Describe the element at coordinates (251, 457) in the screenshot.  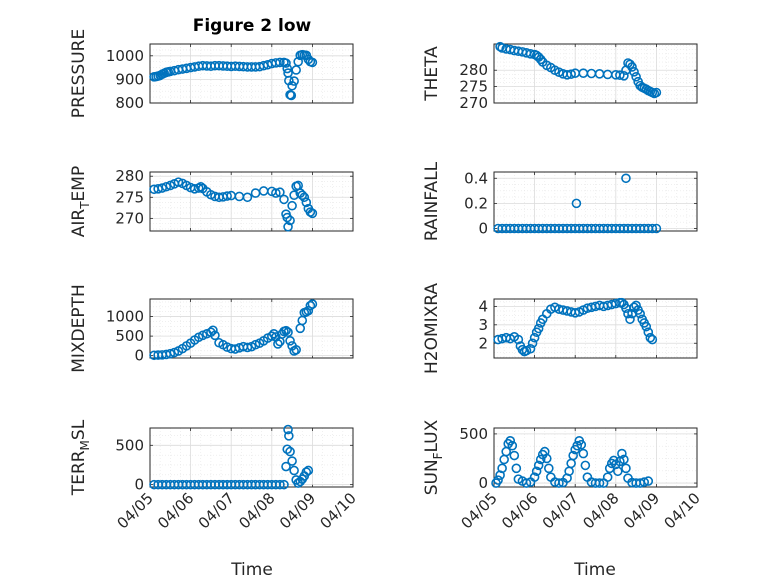
I see `axes-box` at that location.